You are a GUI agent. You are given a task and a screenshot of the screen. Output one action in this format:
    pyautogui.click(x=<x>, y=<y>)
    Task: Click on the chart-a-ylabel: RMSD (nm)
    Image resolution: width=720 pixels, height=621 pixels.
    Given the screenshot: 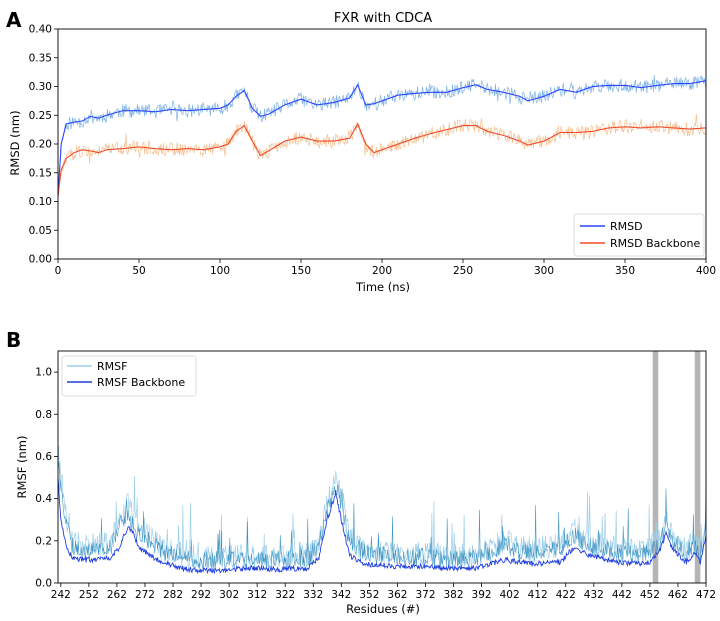 What is the action you would take?
    pyautogui.click(x=15, y=142)
    